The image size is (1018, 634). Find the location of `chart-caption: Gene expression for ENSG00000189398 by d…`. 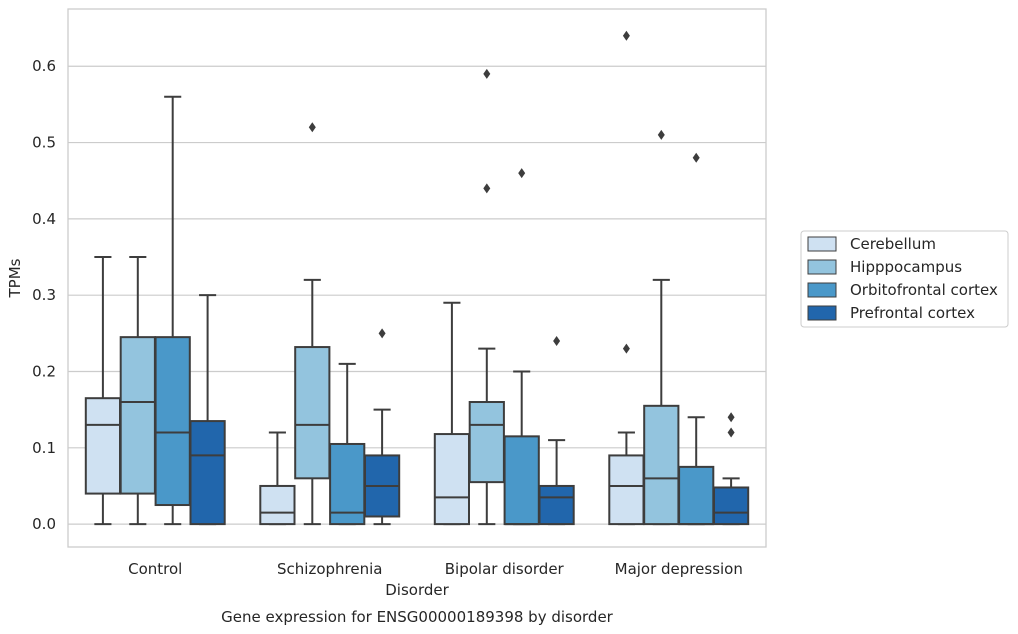

chart-caption: Gene expression for ENSG00000189398 by d… is located at coordinates (417, 617).